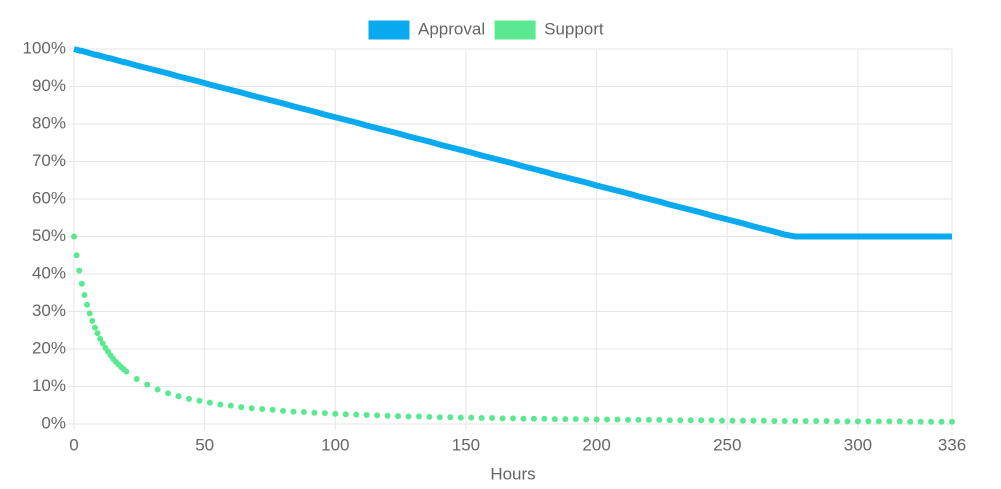 The height and width of the screenshot is (489, 1001). Describe the element at coordinates (727, 444) in the screenshot. I see `x-tick-label: 250` at that location.